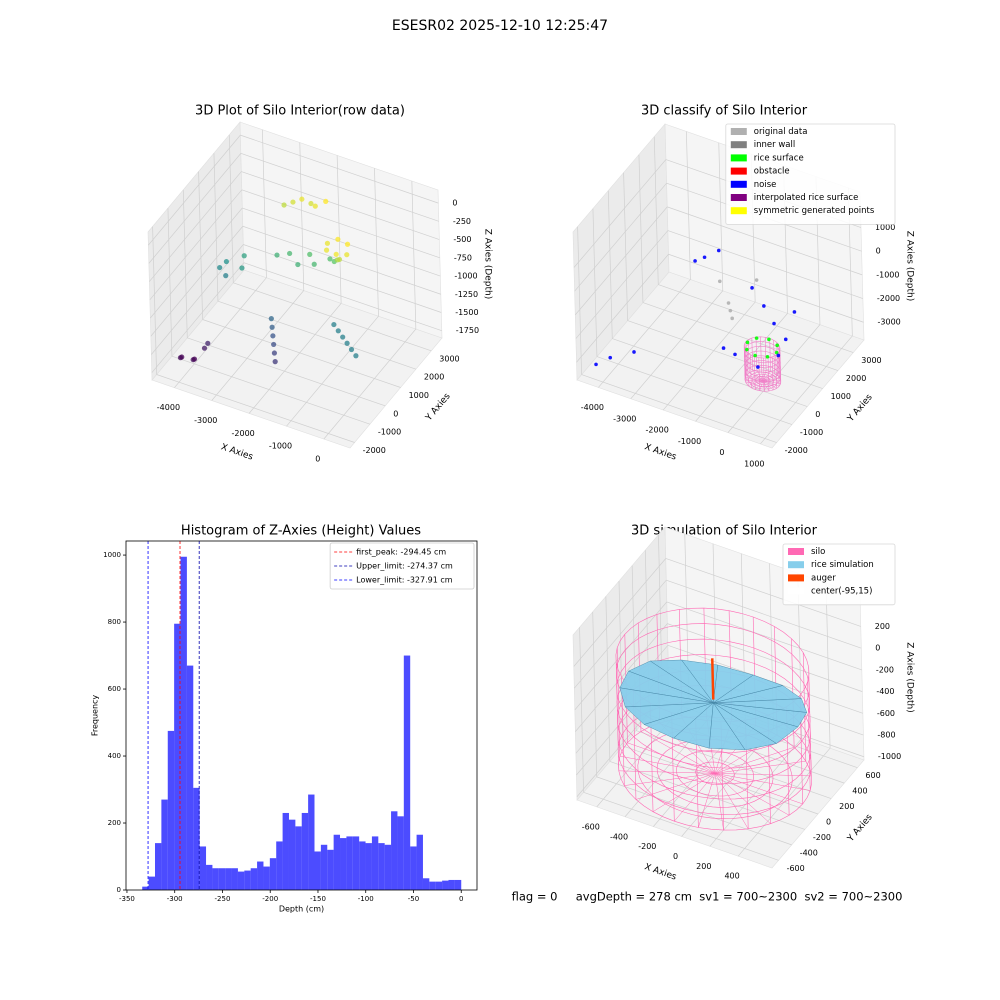  What do you see at coordinates (772, 172) in the screenshot?
I see `legend-label: obstacle` at bounding box center [772, 172].